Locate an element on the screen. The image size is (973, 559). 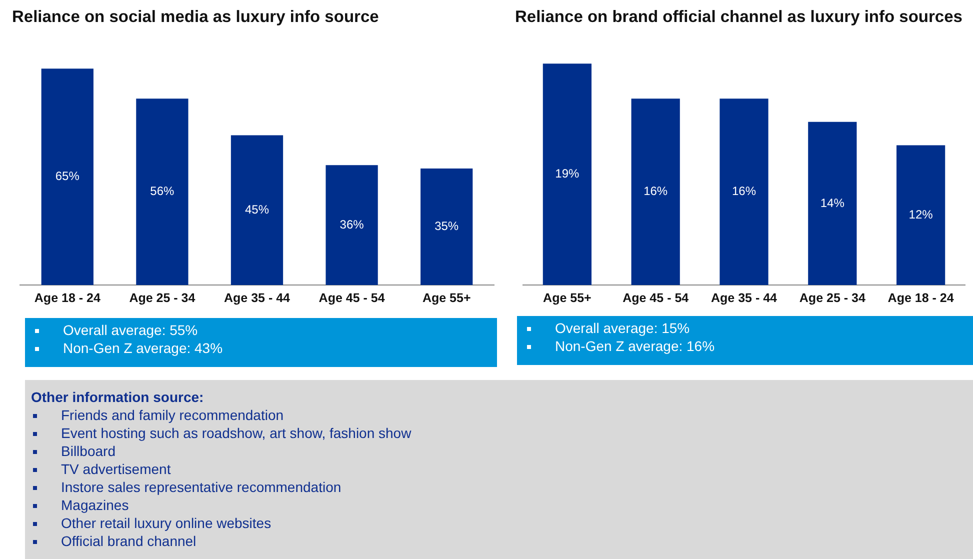
text: Friends and family recommendation is located at coordinates (172, 415).